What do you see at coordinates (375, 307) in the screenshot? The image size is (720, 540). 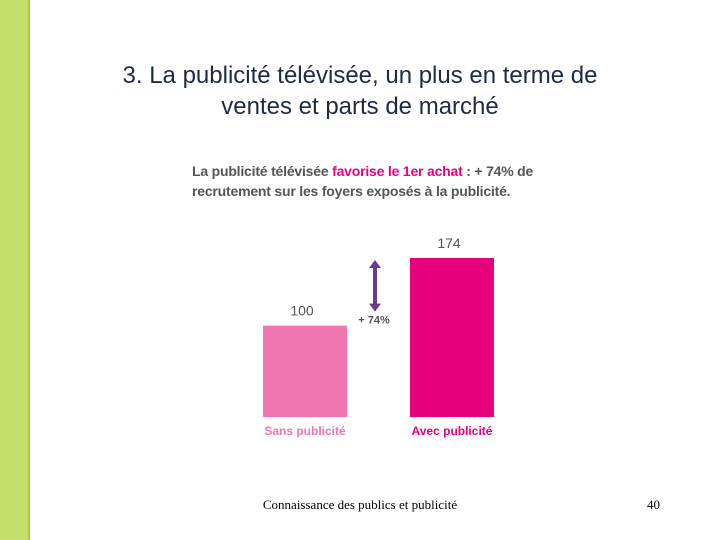 I see `difference-arrow-head-down` at bounding box center [375, 307].